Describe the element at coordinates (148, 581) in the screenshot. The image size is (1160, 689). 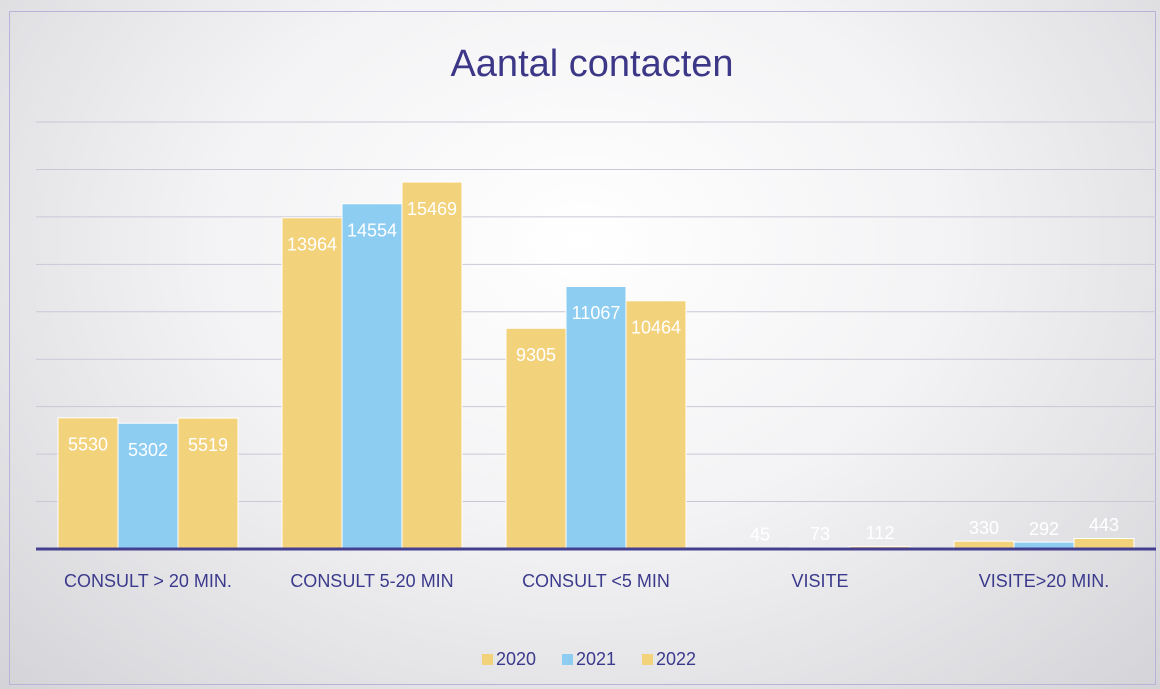
I see `x-tick-label: CONSULT > 20 MIN.` at that location.